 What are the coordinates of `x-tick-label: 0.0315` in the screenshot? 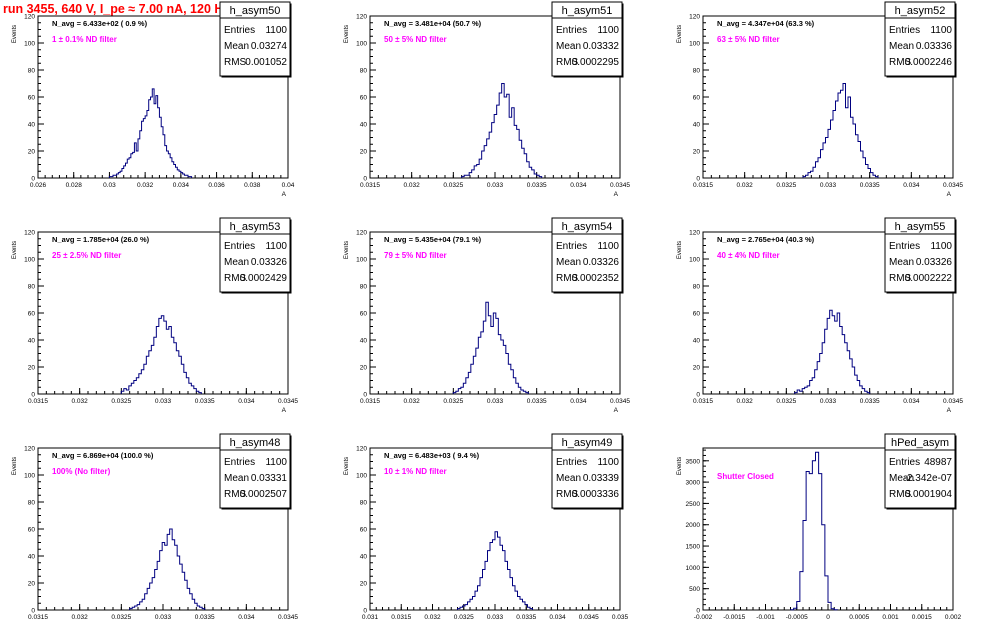 It's located at (370, 185).